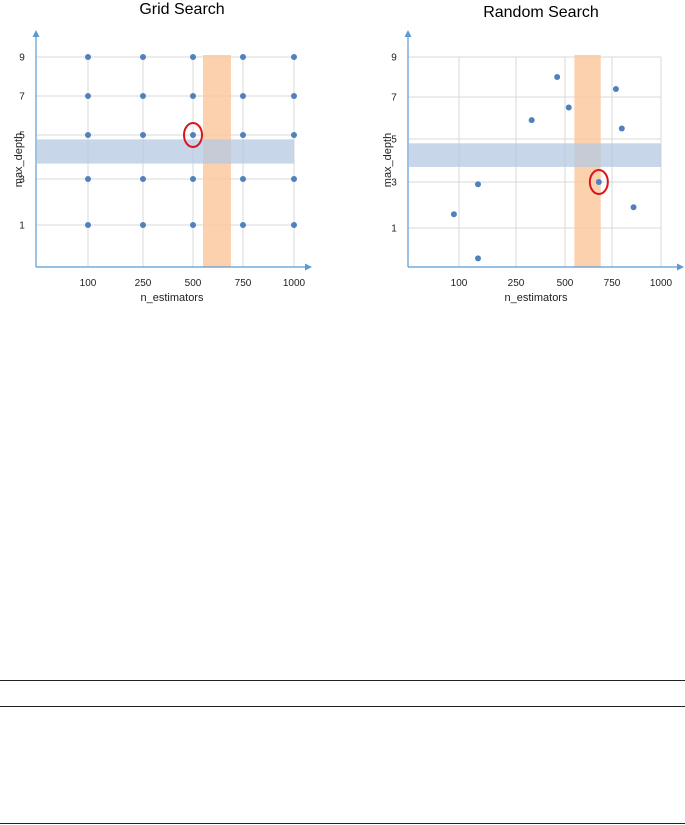 The height and width of the screenshot is (825, 685). Describe the element at coordinates (541, 12) in the screenshot. I see `chart-title: Random Search` at that location.